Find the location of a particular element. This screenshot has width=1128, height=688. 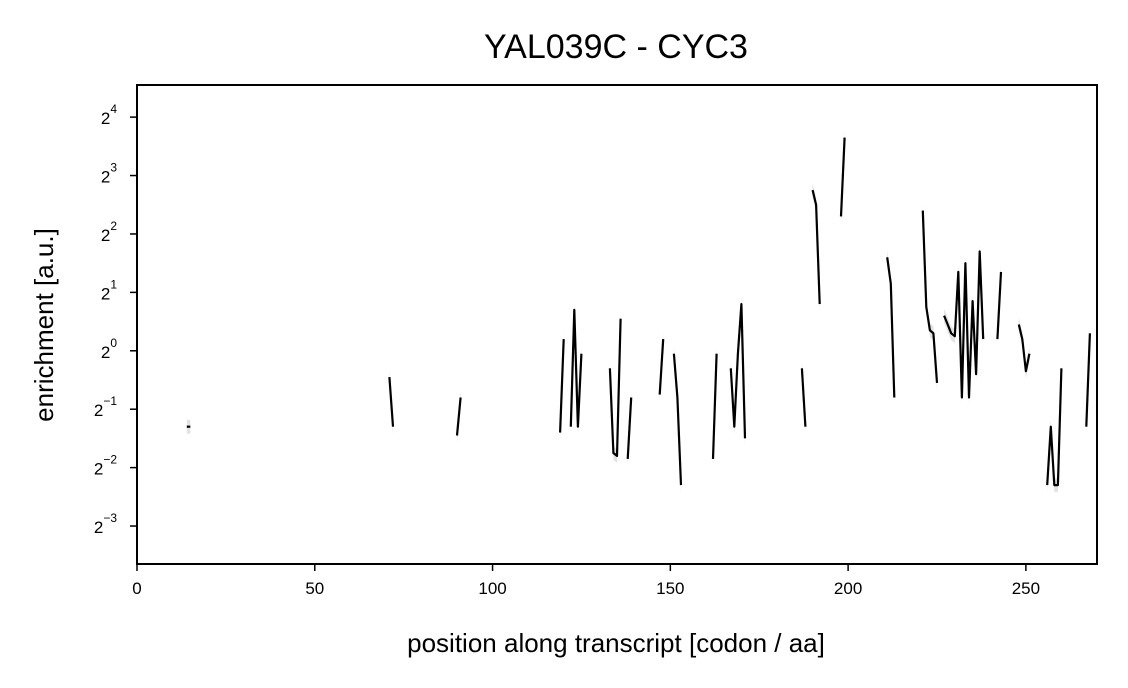

y-tick-label: 2−3 is located at coordinates (105, 524).